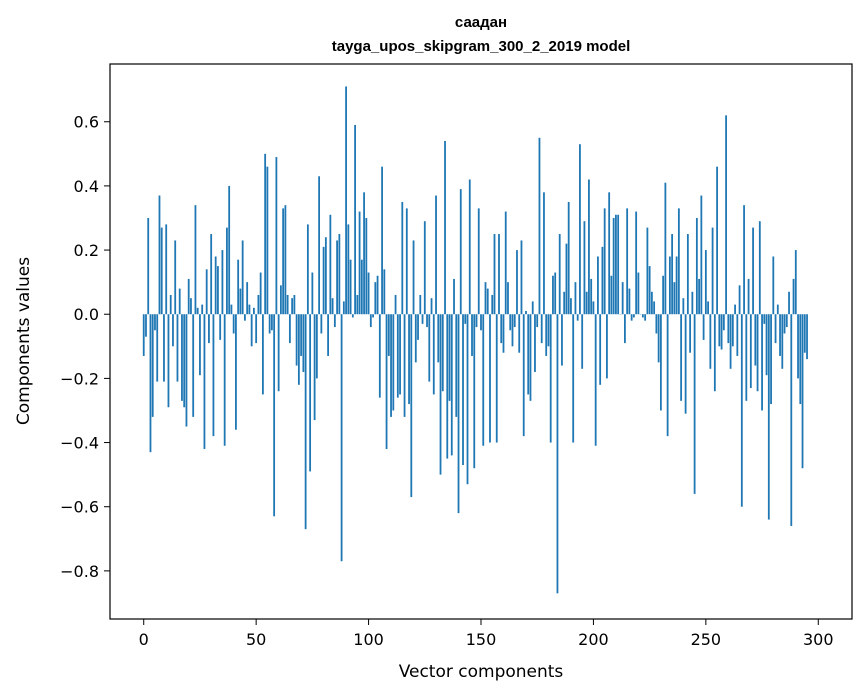 The width and height of the screenshot is (867, 696). I want to click on x-axis-label: Vector components, so click(481, 672).